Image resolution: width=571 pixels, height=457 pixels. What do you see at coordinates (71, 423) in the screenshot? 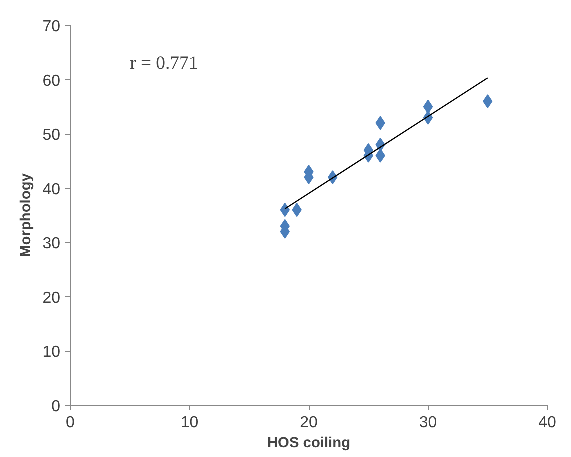
I see `x-tick-label: 0` at bounding box center [71, 423].